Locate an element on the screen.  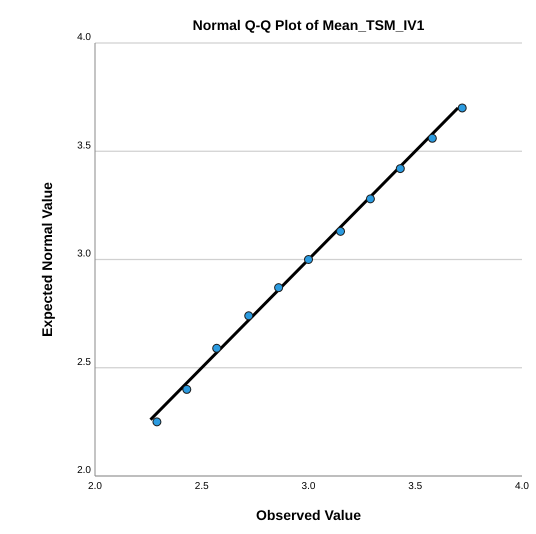
x-tick-label: 4.0 is located at coordinates (522, 486).